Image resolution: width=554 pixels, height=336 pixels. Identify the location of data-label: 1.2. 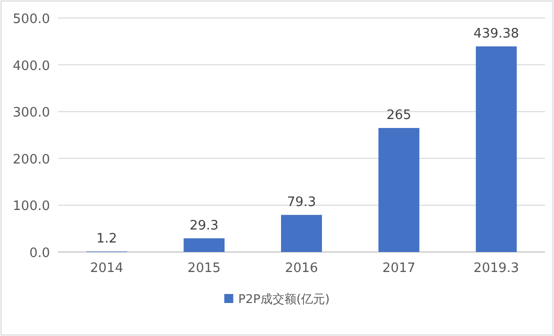
(107, 238).